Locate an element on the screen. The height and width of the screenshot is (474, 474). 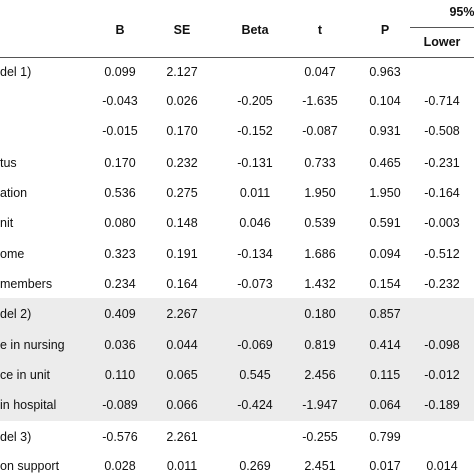
cell: 0.963 is located at coordinates (385, 72).